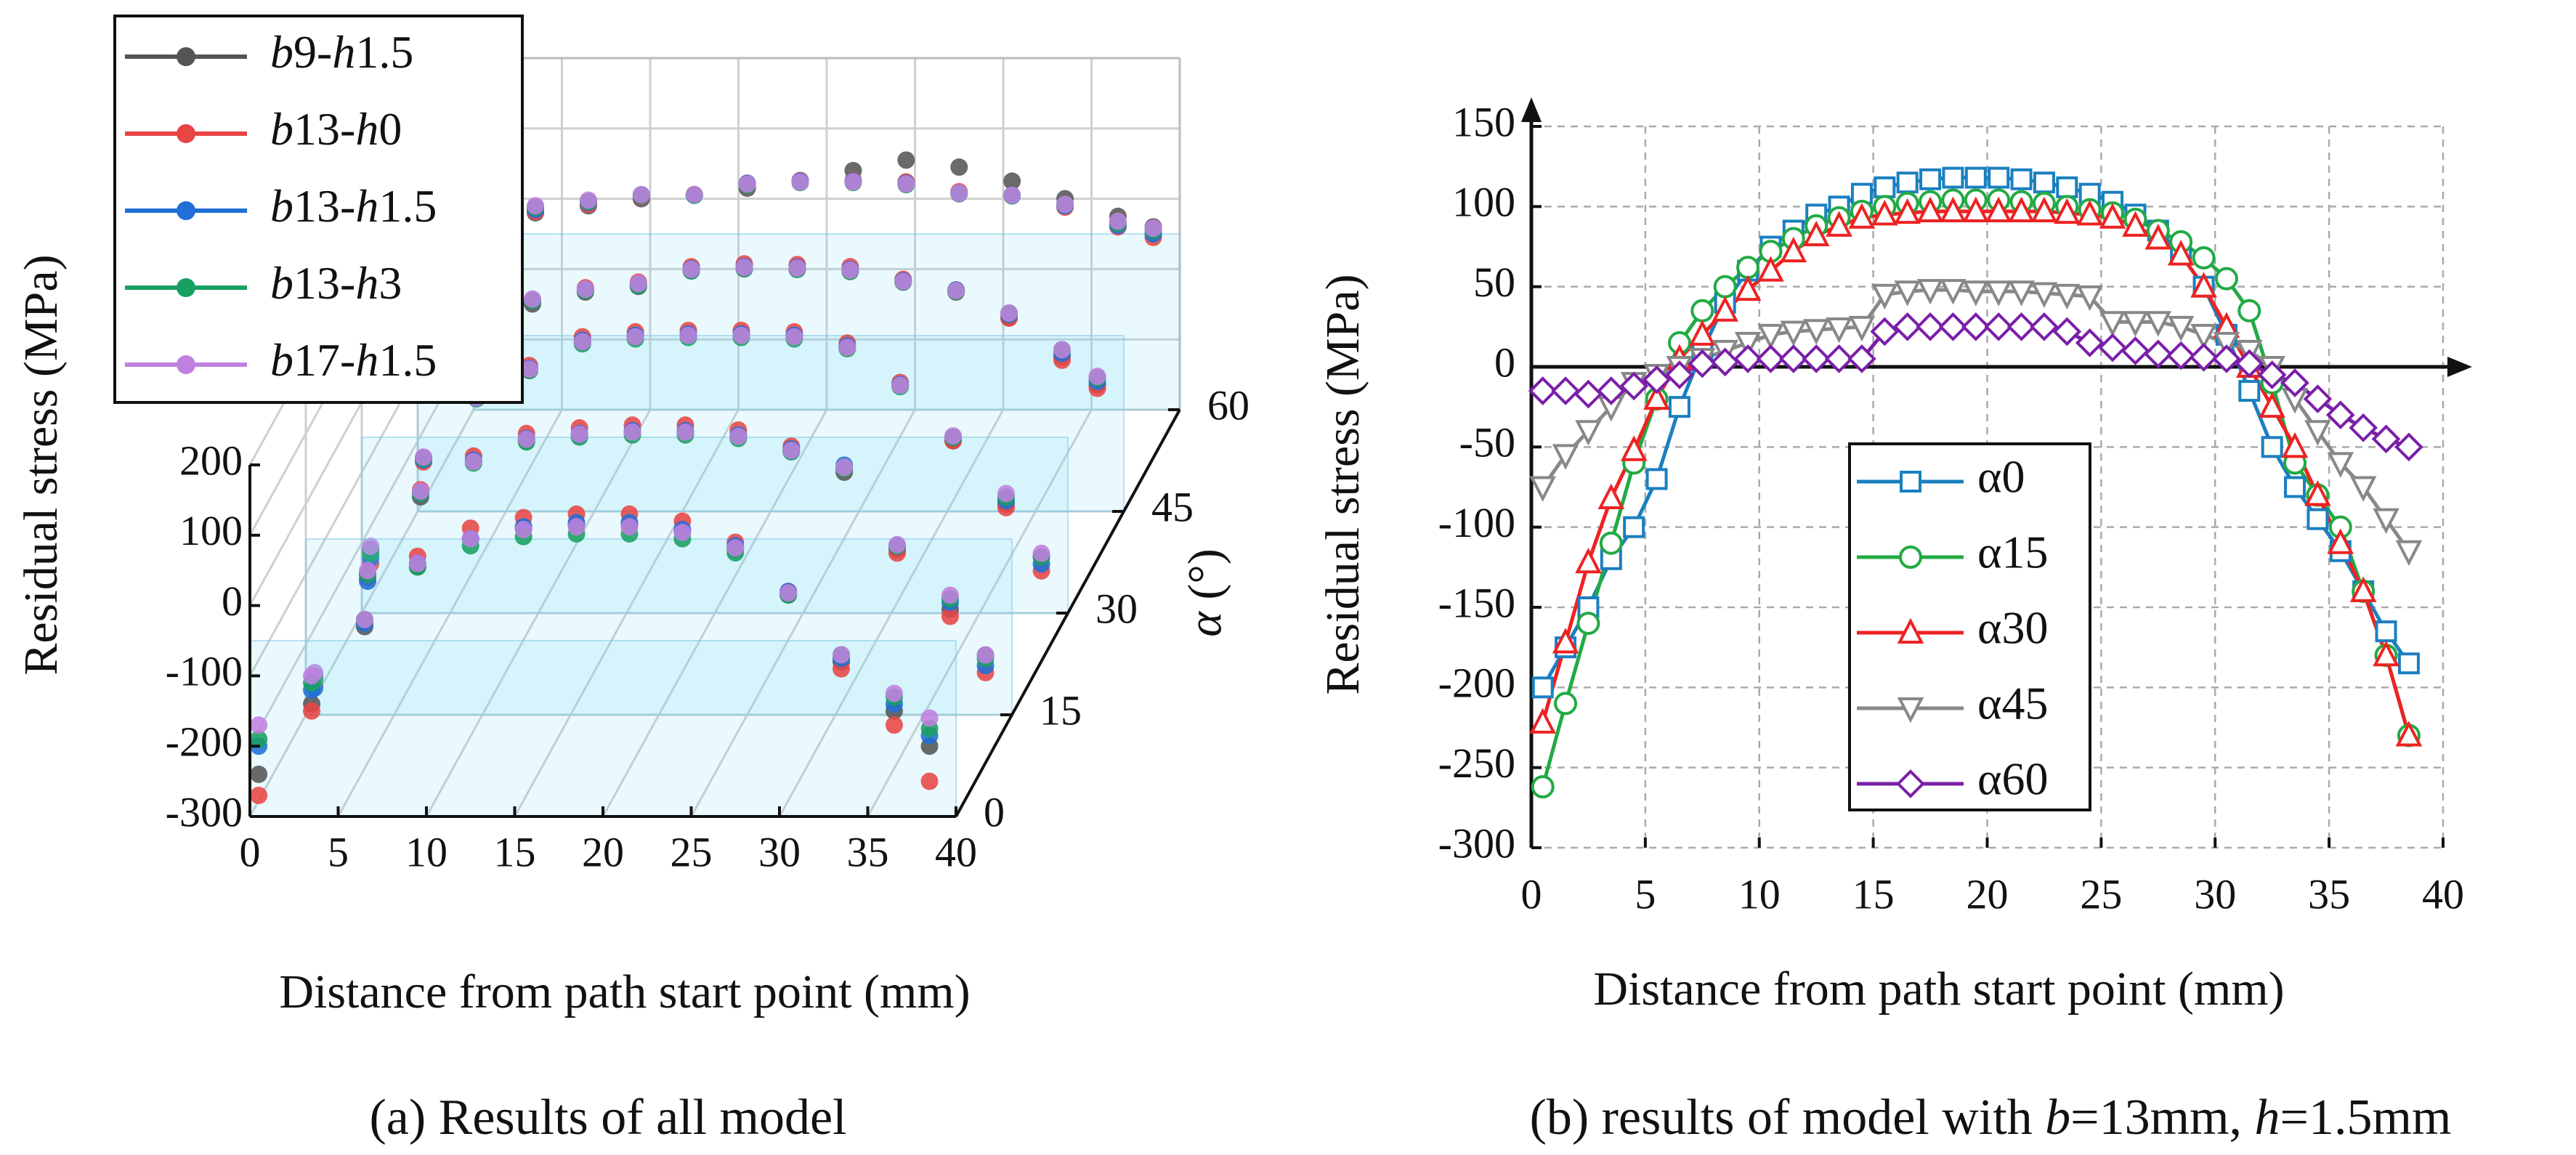 This screenshot has height=1155, width=2576. I want to click on z-tick-label: 15, so click(1061, 710).